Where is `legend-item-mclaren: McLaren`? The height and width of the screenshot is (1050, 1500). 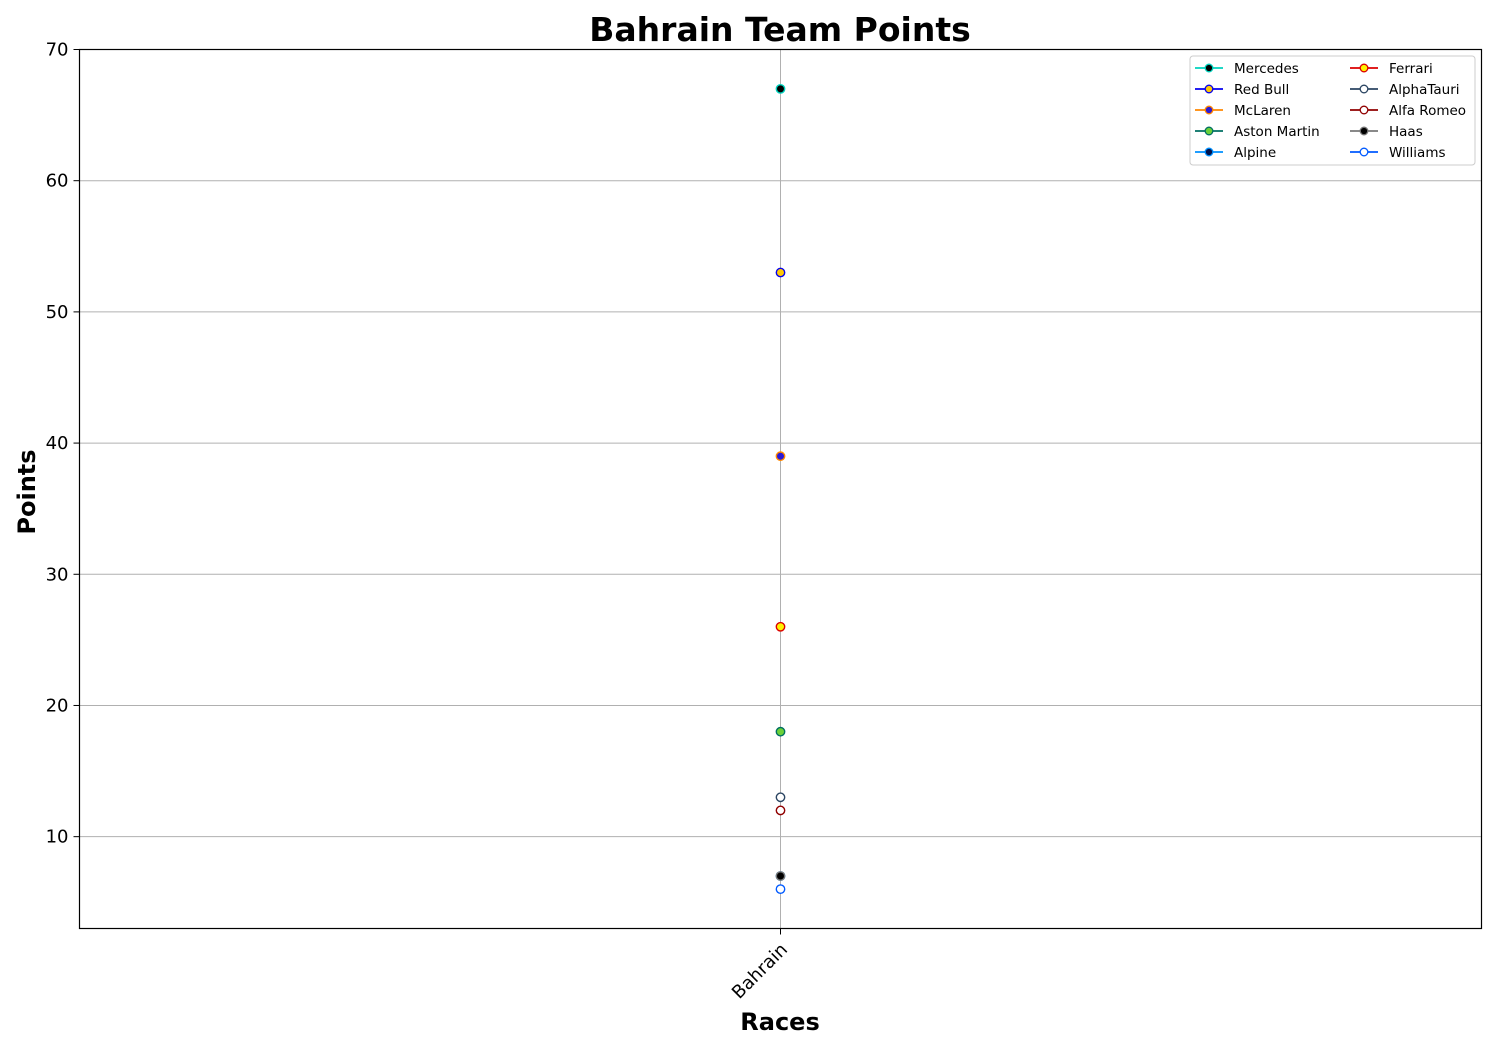
legend-item-mclaren: McLaren is located at coordinates (1243, 111).